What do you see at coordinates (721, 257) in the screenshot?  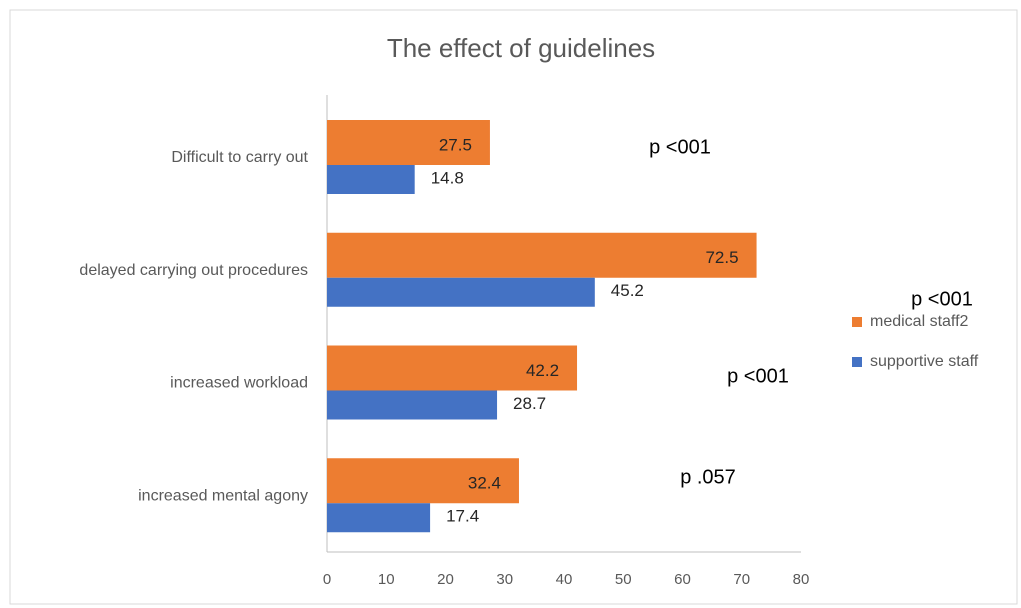 I see `data-label: 72.5` at bounding box center [721, 257].